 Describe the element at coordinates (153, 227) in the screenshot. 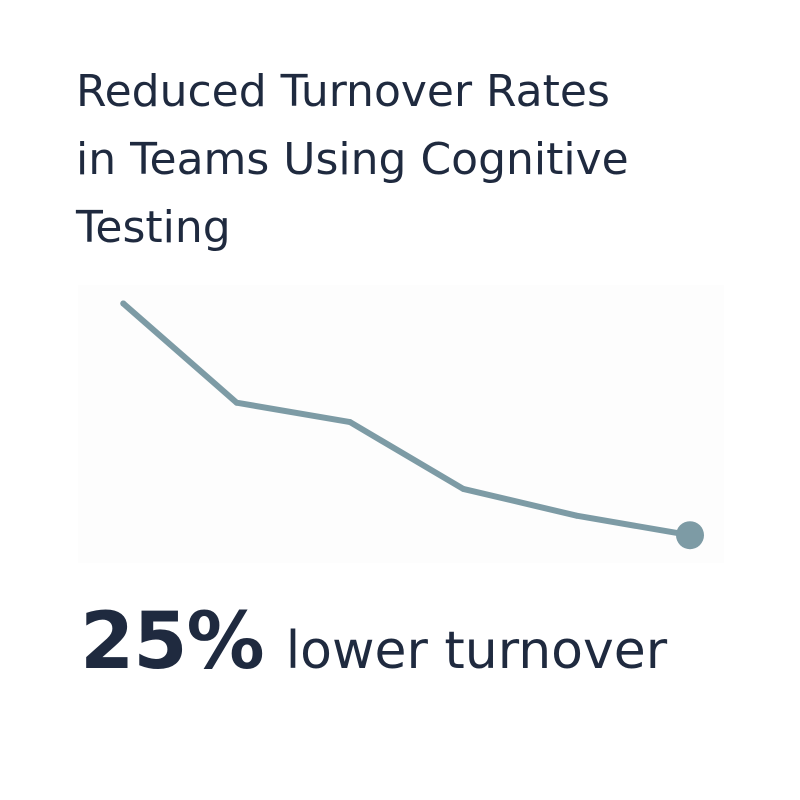

I see `title-line-3: Testing` at that location.